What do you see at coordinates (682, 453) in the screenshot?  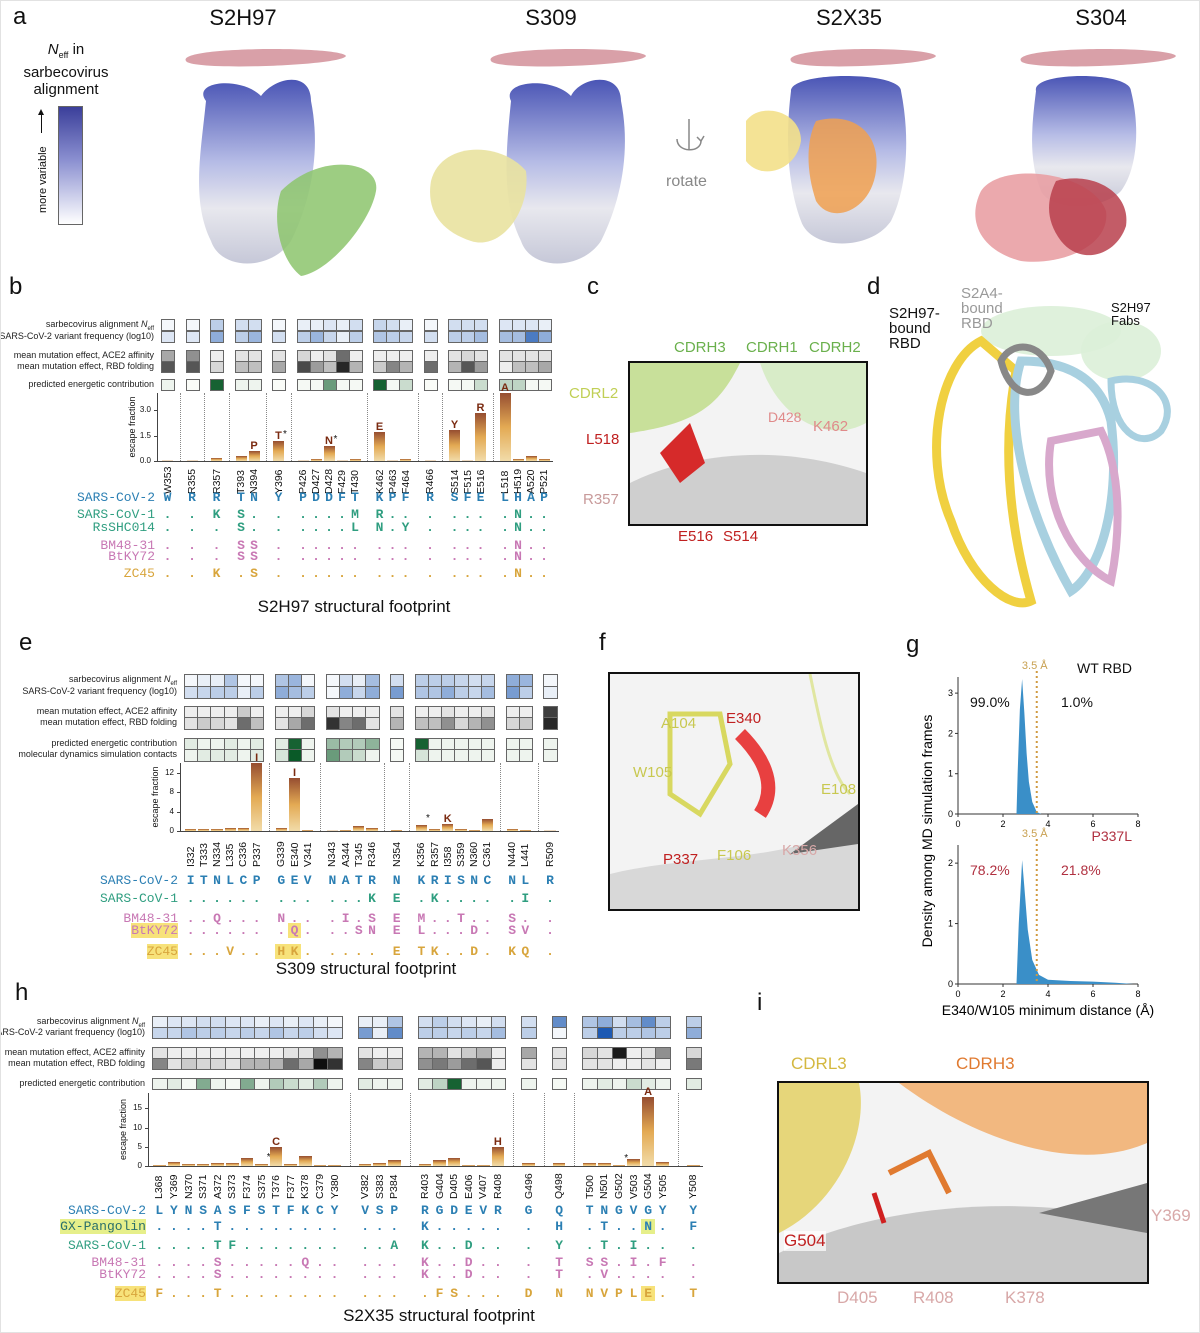 I see `rbd-residues-highlight` at bounding box center [682, 453].